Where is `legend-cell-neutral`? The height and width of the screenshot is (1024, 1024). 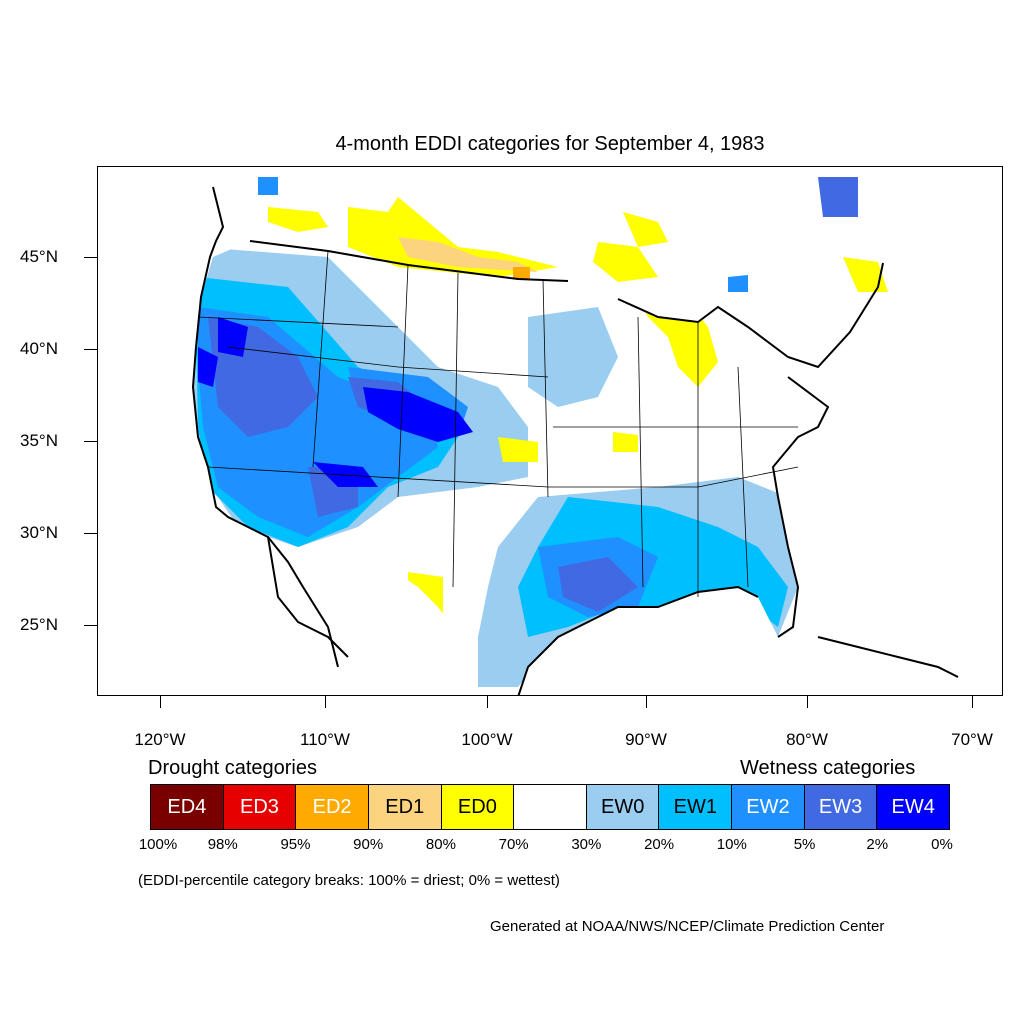
legend-cell-neutral is located at coordinates (550, 807).